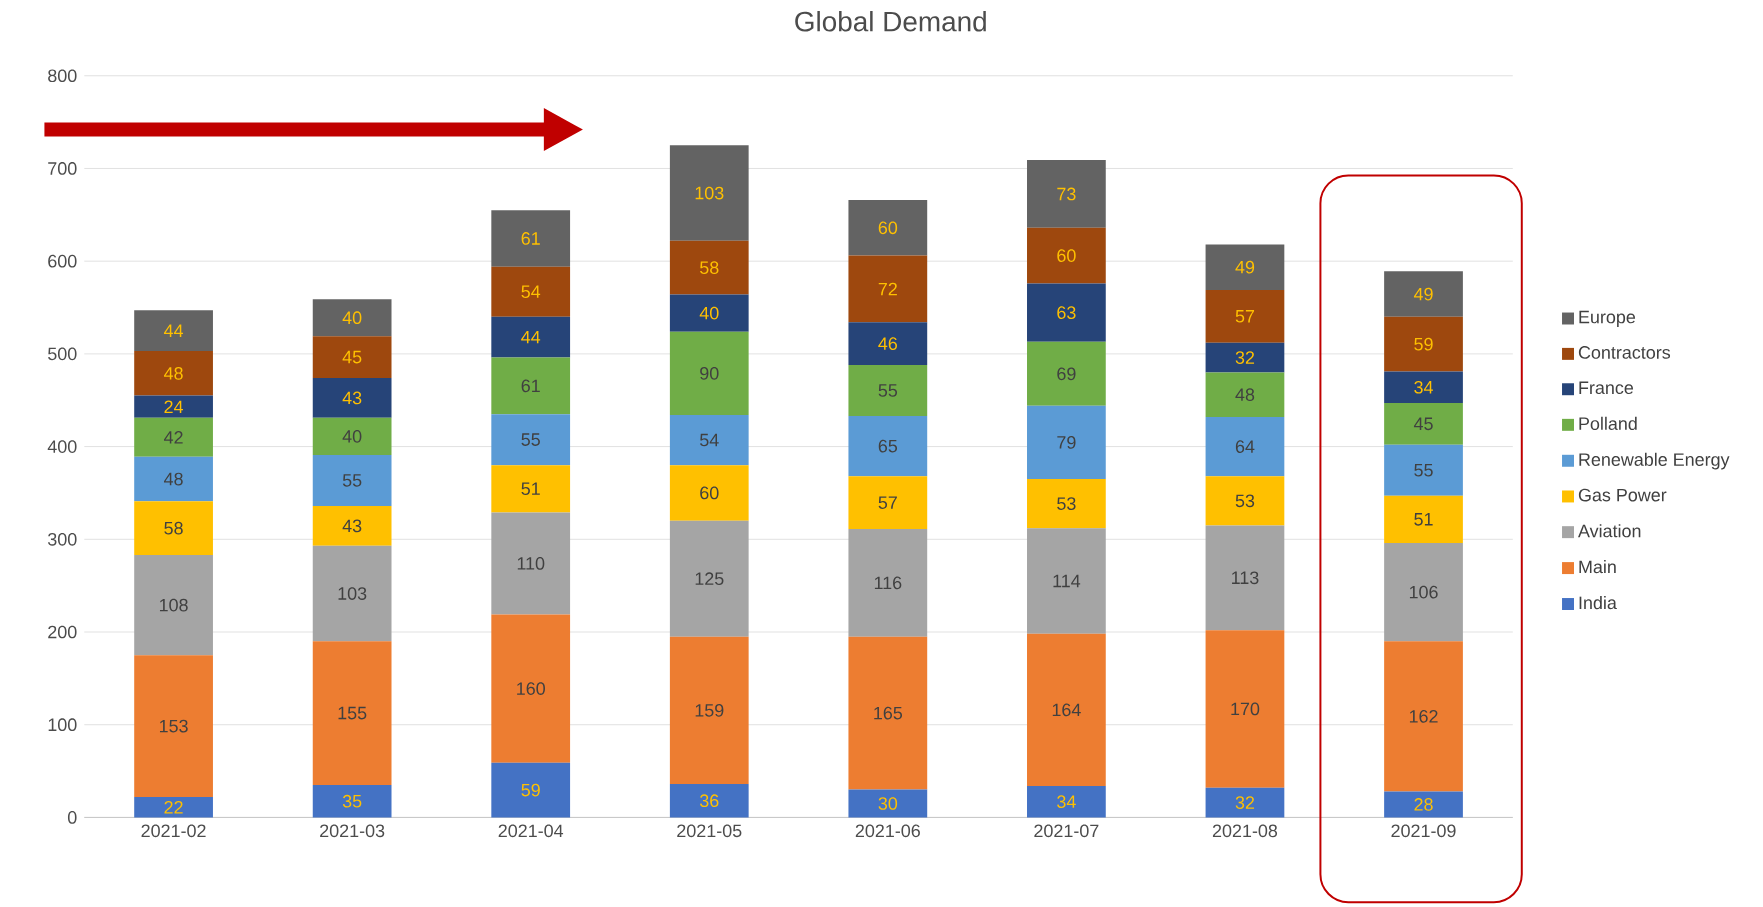 This screenshot has width=1763, height=907. I want to click on data-label: 35, so click(352, 801).